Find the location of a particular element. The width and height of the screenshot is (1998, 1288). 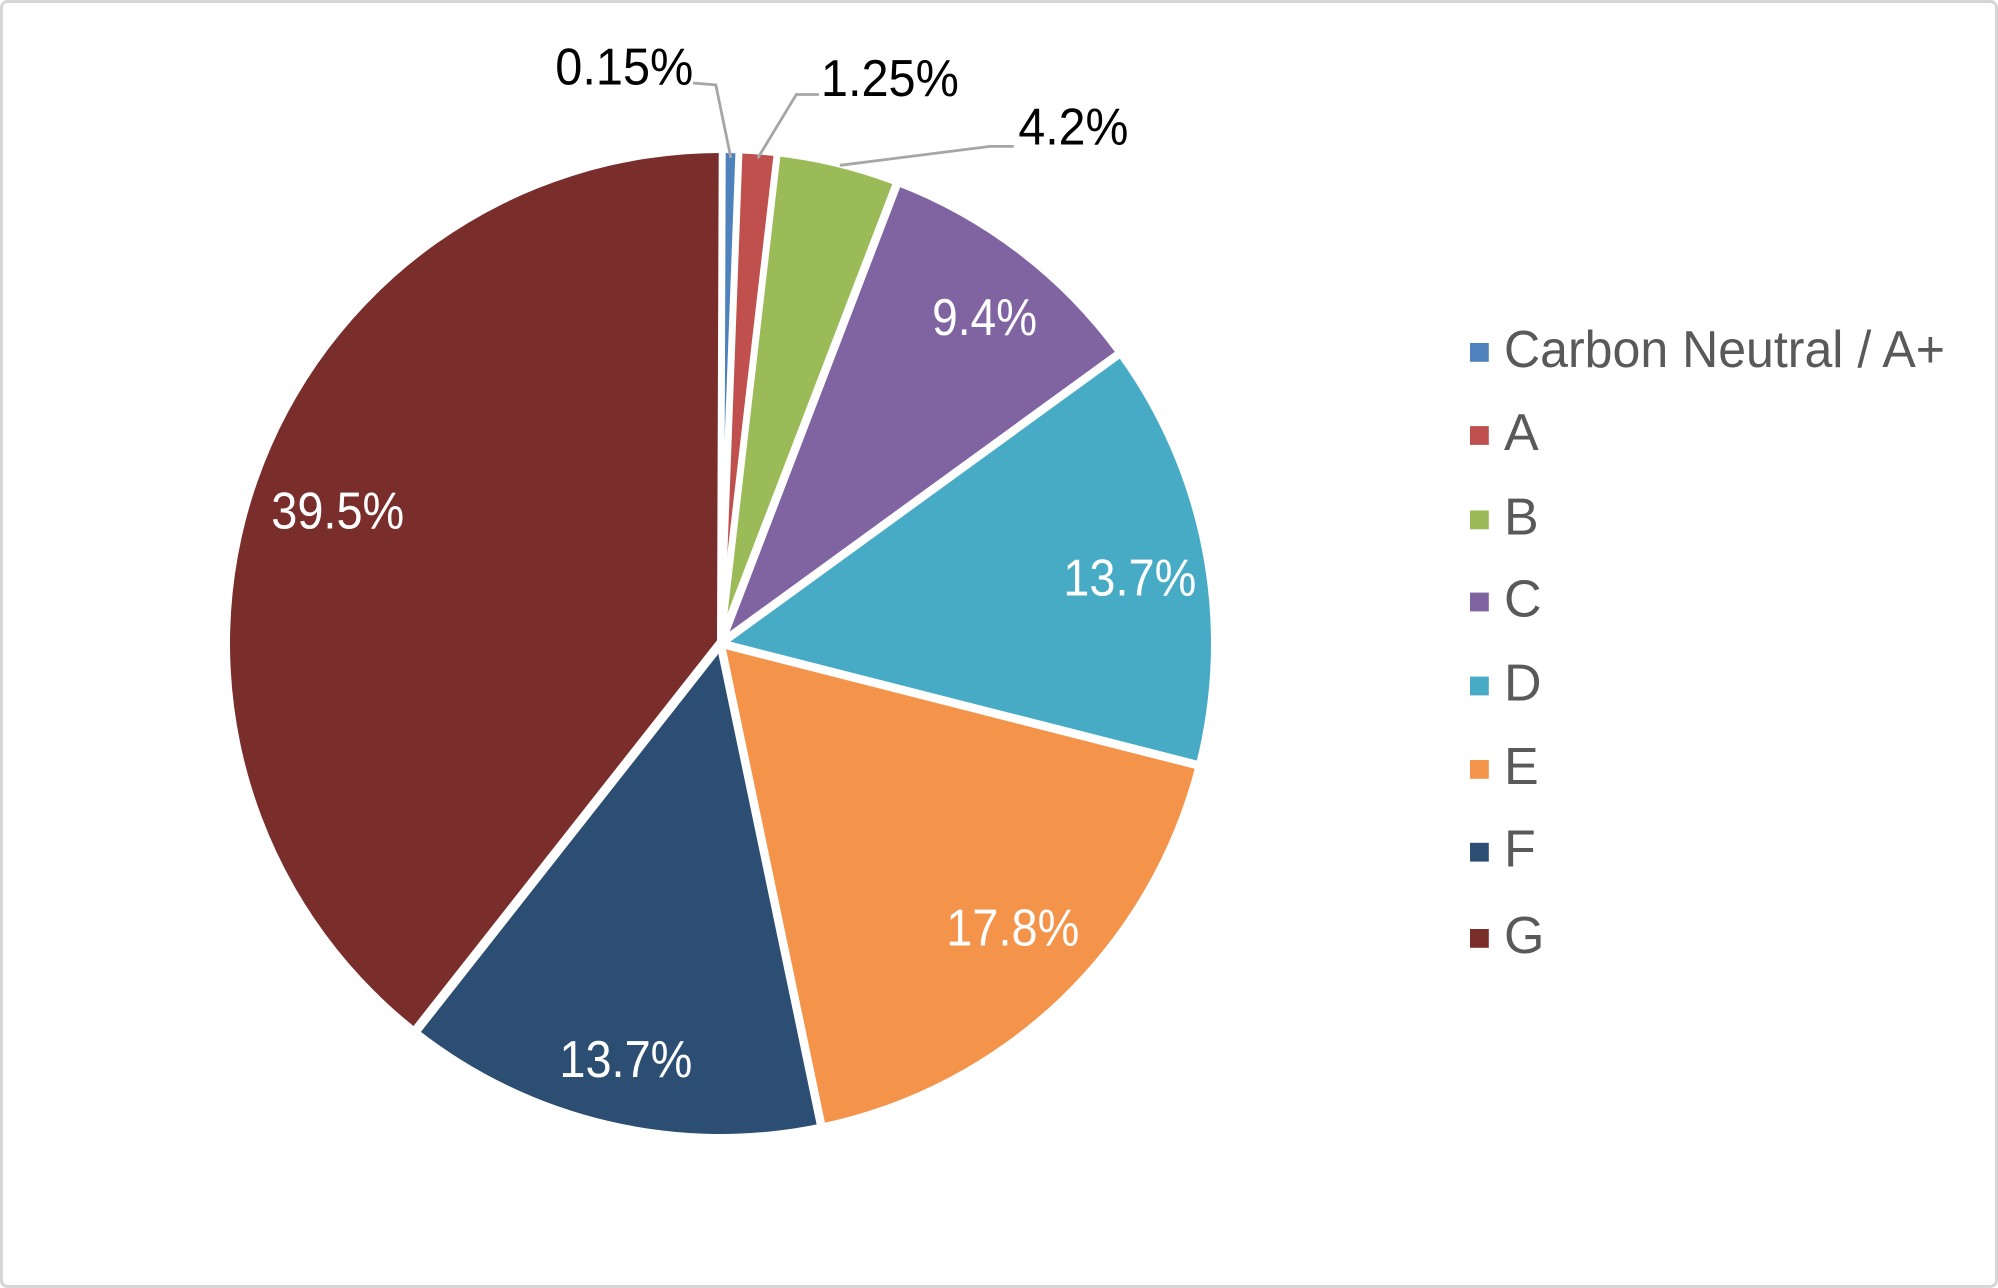

svg-text: 9.4% is located at coordinates (984, 318).